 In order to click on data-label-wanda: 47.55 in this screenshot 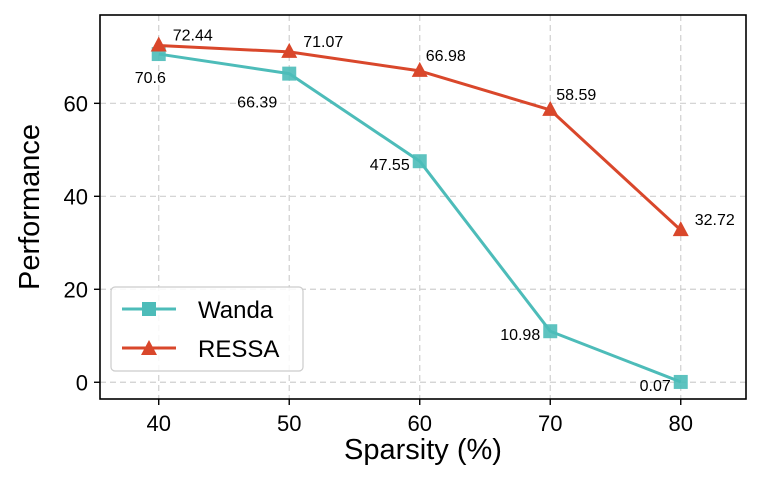, I will do `click(390, 165)`.